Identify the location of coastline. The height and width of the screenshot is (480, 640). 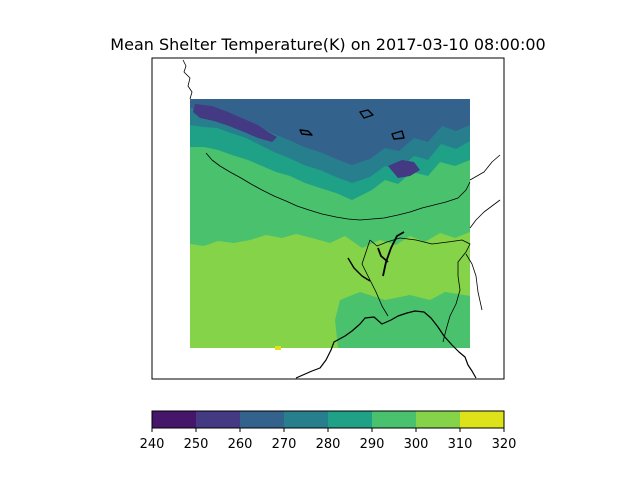
(386, 344).